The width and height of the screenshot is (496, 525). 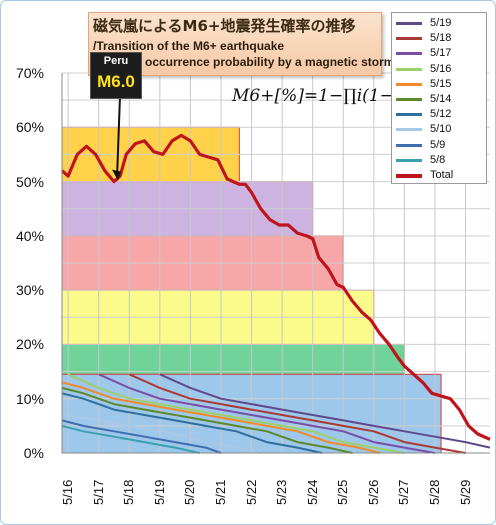 I want to click on legend-item: 5/14, so click(x=440, y=99).